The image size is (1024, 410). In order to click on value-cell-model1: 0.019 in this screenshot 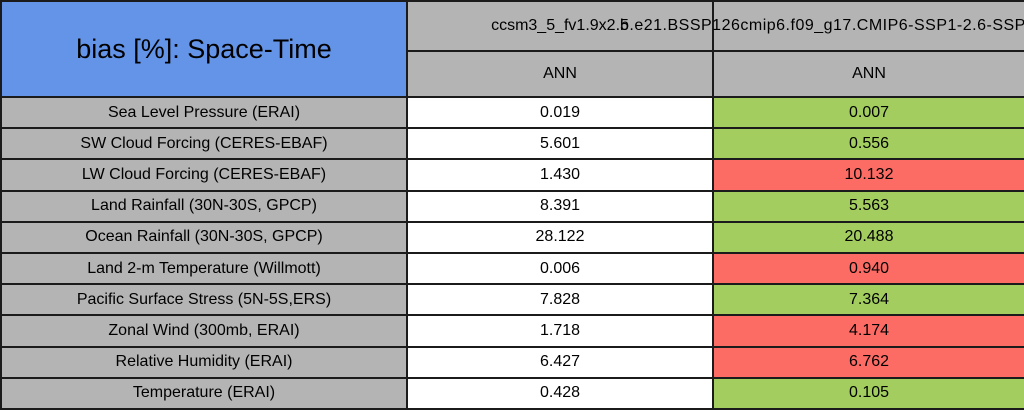, I will do `click(561, 114)`.